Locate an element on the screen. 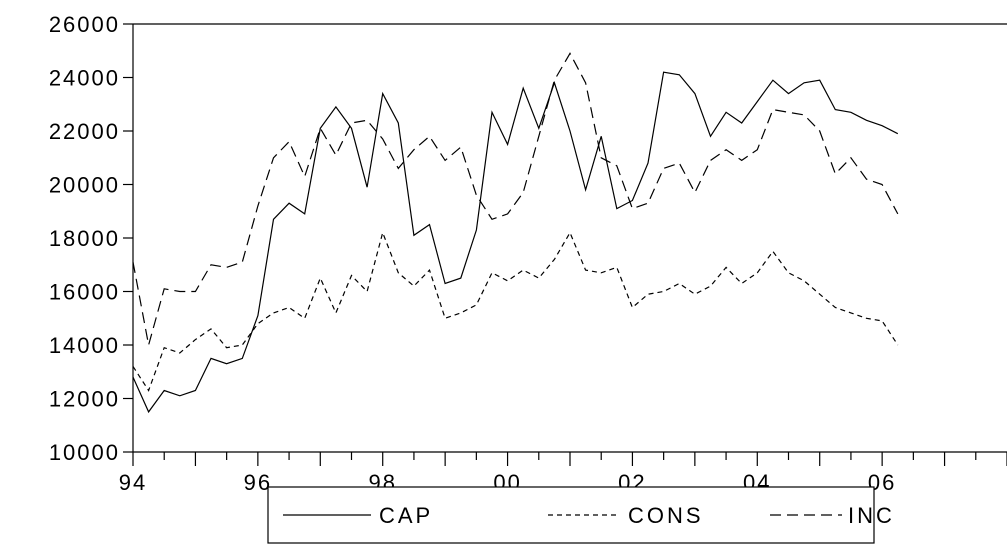 This screenshot has width=1007, height=544. y-tick-label: 18000 is located at coordinates (84, 238).